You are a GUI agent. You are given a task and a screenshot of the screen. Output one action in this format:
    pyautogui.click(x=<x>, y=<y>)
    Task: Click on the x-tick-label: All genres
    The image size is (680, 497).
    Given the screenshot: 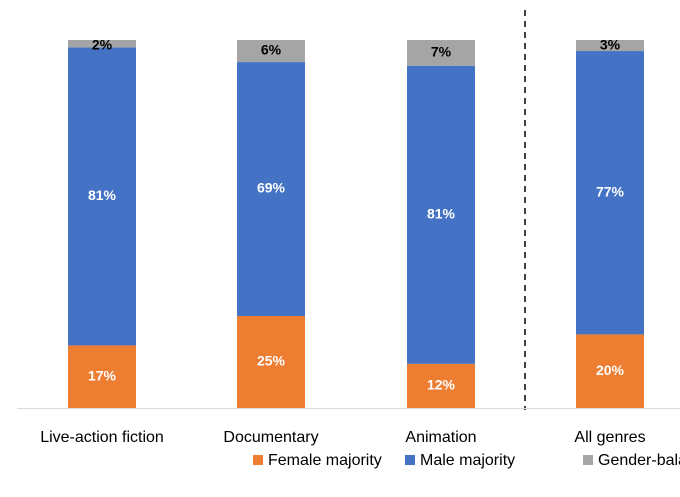 What is the action you would take?
    pyautogui.click(x=609, y=437)
    